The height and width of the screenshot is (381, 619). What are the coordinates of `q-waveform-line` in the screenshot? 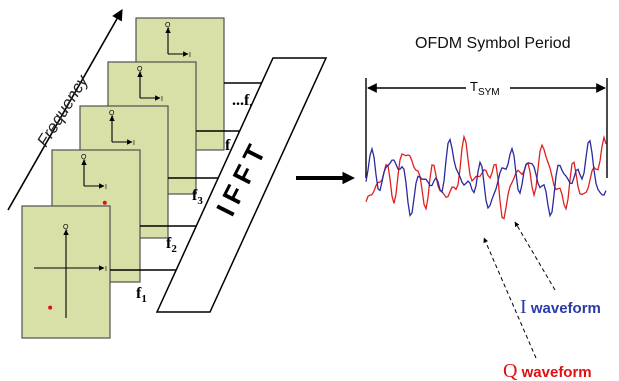 It's located at (486, 177).